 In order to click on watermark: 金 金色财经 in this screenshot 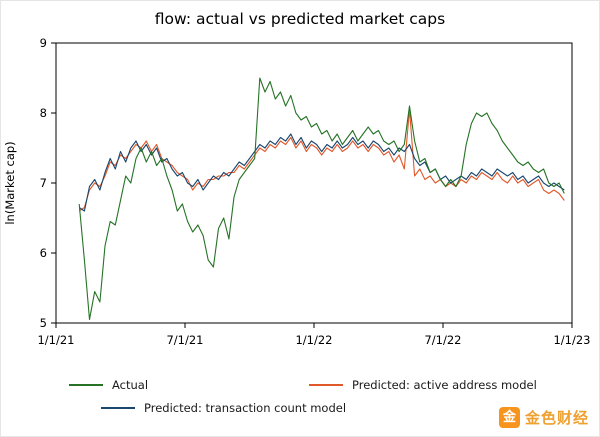, I will do `click(543, 417)`.